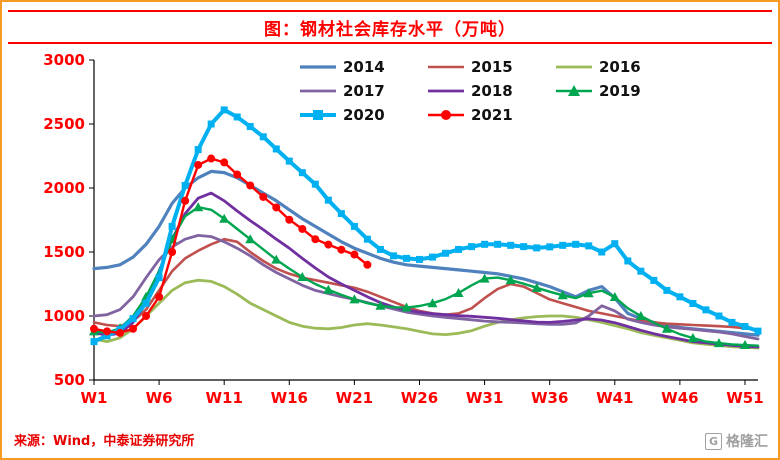 This screenshot has width=780, height=460. I want to click on svg-text: W26, so click(419, 398).